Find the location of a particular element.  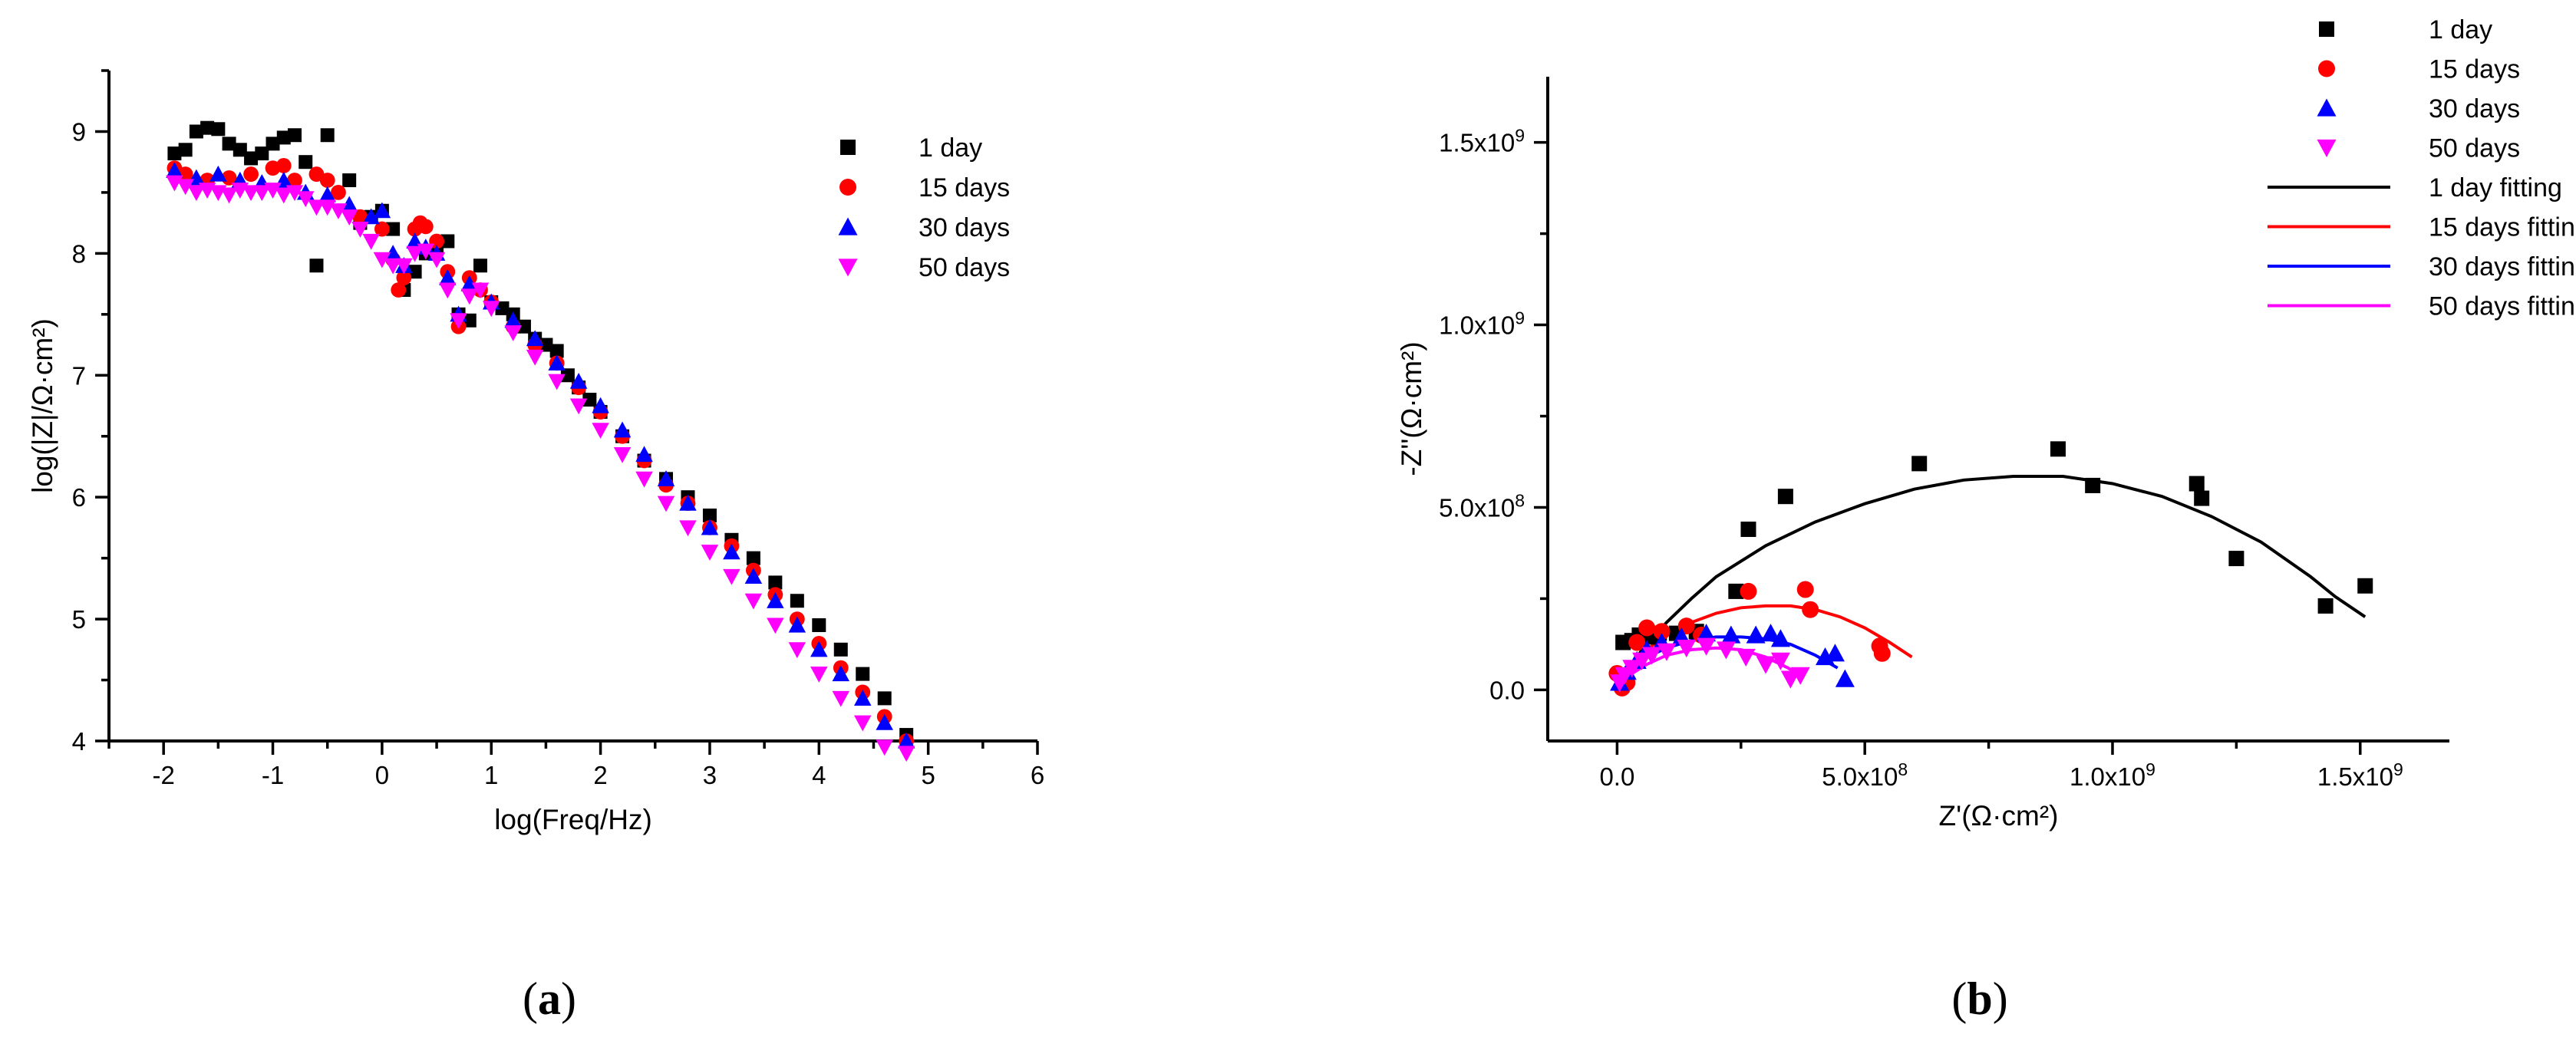

a-legend-label: 50 days is located at coordinates (964, 267).